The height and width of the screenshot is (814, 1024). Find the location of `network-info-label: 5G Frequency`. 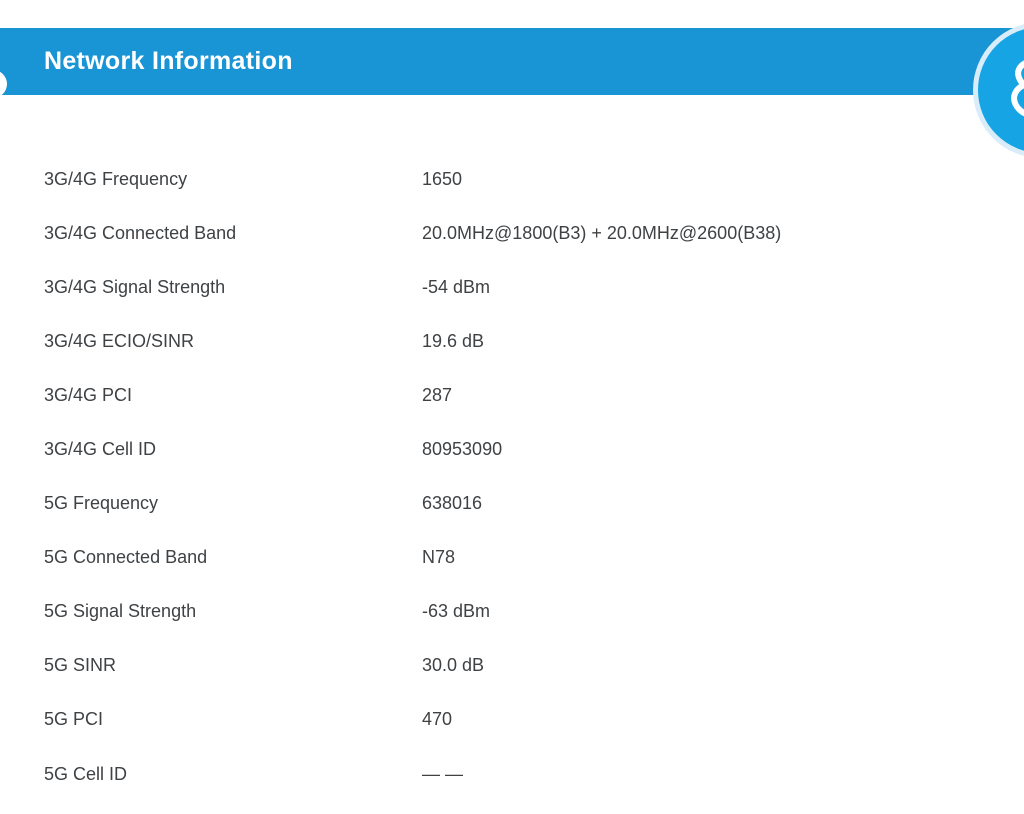

network-info-label: 5G Frequency is located at coordinates (101, 503).